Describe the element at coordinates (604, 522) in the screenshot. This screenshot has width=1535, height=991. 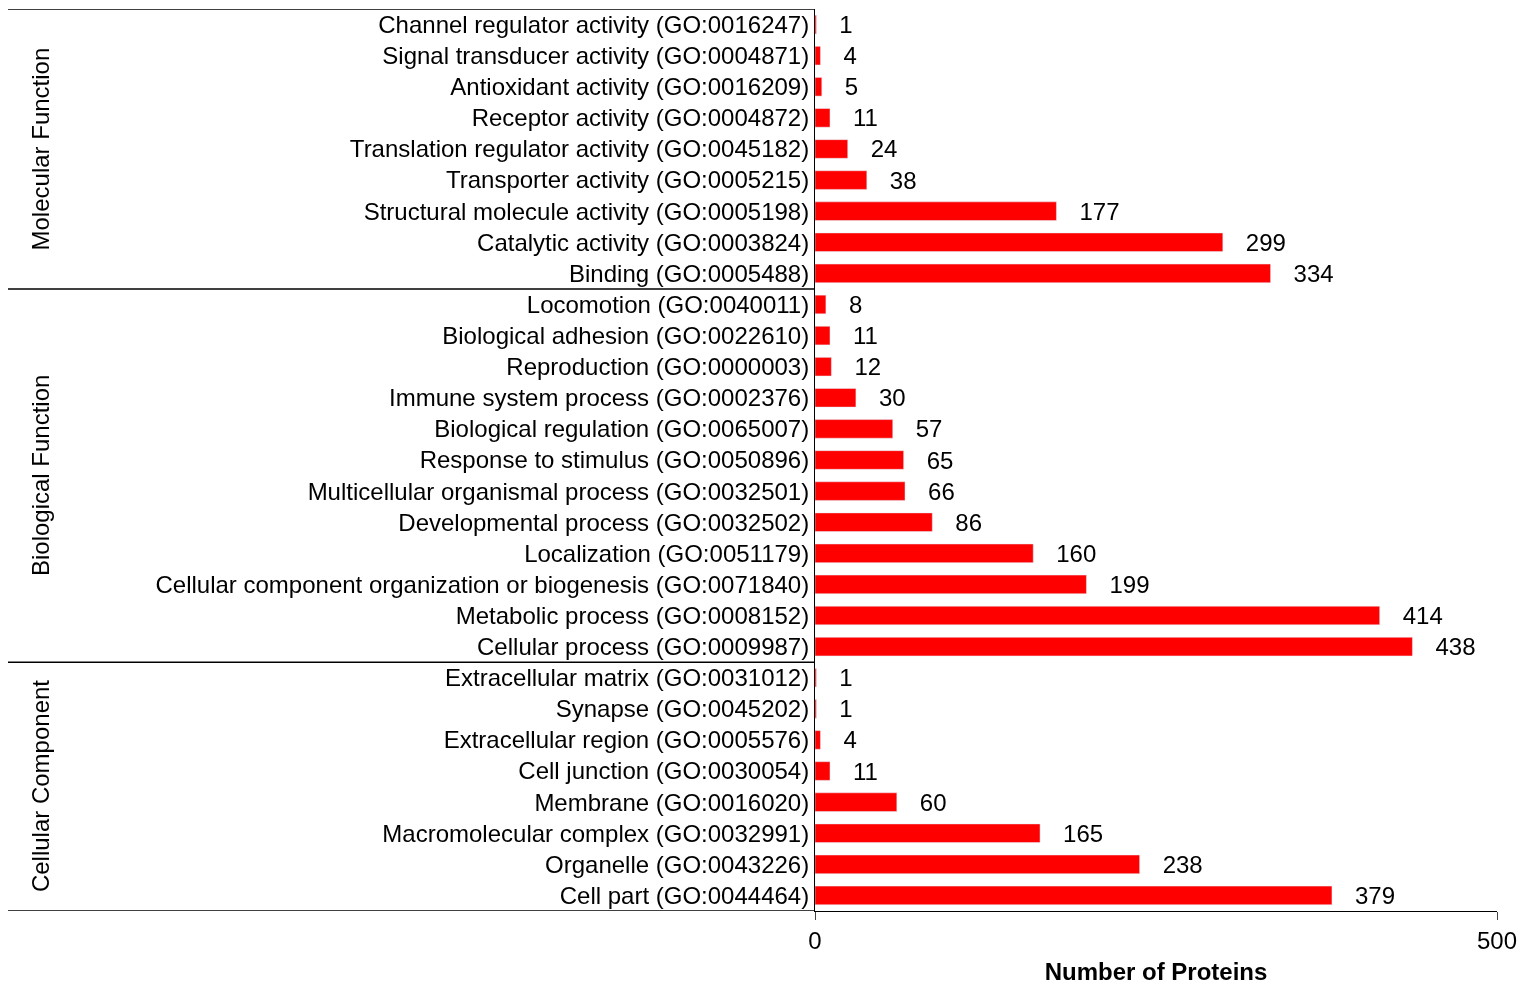
I see `y-tick-label: Developmental process (GO:0032502)` at that location.